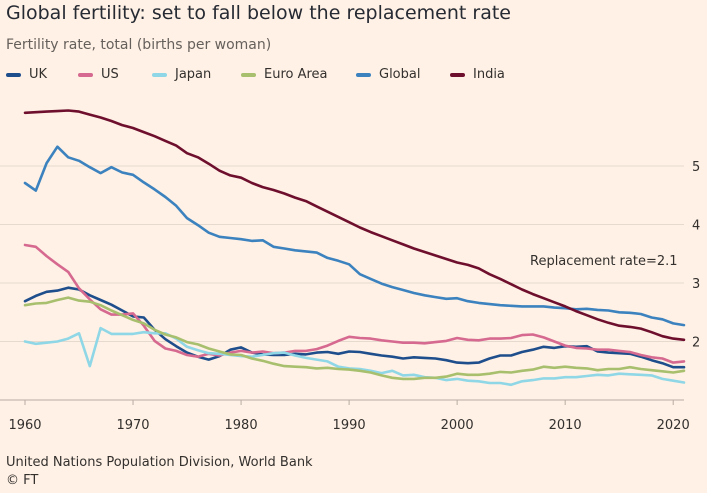  I want to click on x-tick-label: 1980, so click(241, 425).